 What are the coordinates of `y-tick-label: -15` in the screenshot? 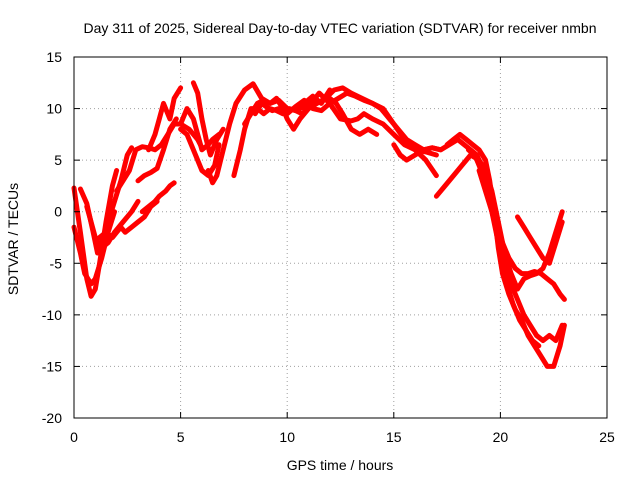 It's located at (52, 366).